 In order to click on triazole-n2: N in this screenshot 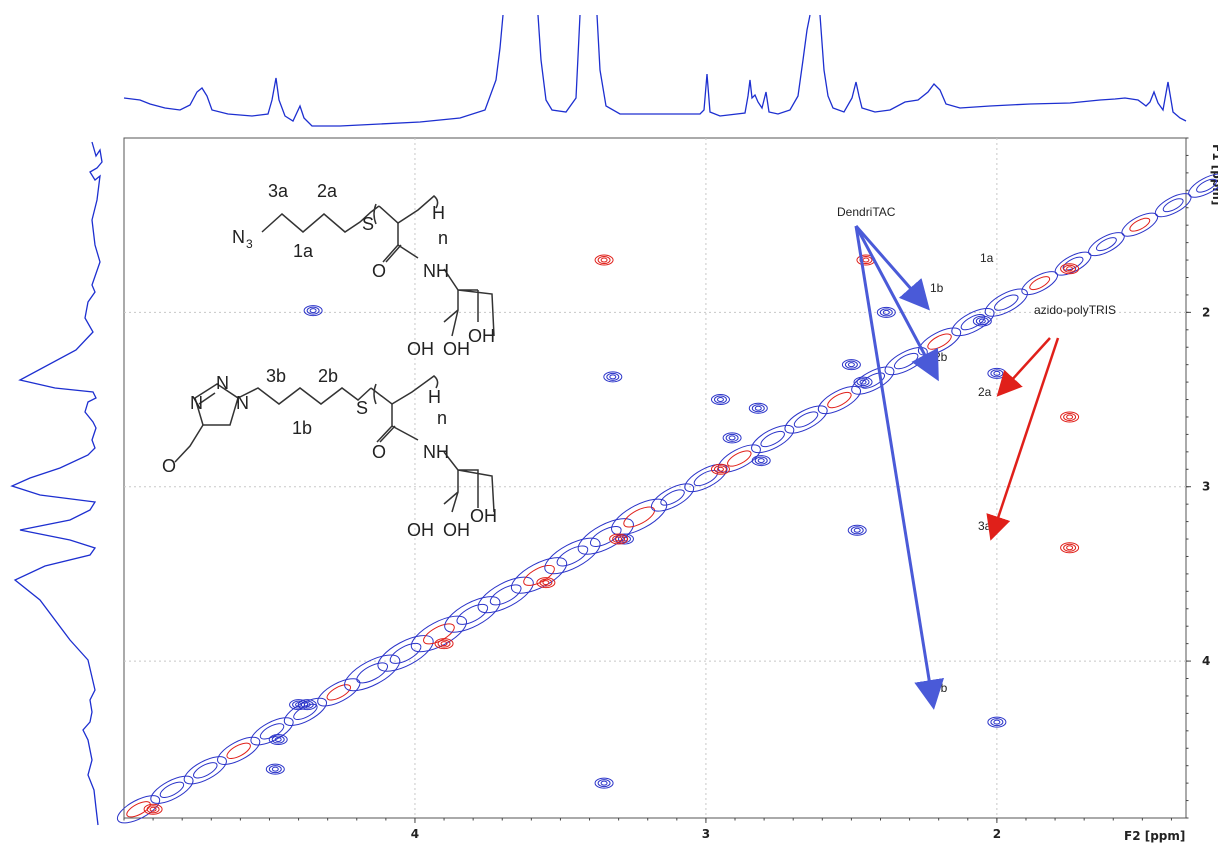, I will do `click(222, 383)`.